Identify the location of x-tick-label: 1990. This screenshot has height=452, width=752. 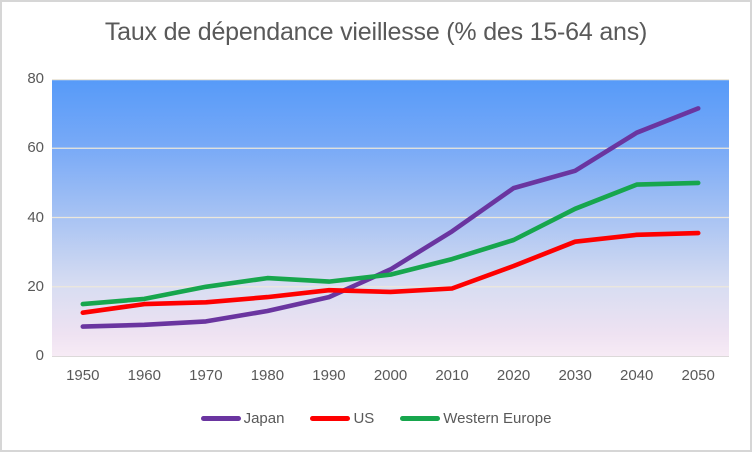
(329, 375).